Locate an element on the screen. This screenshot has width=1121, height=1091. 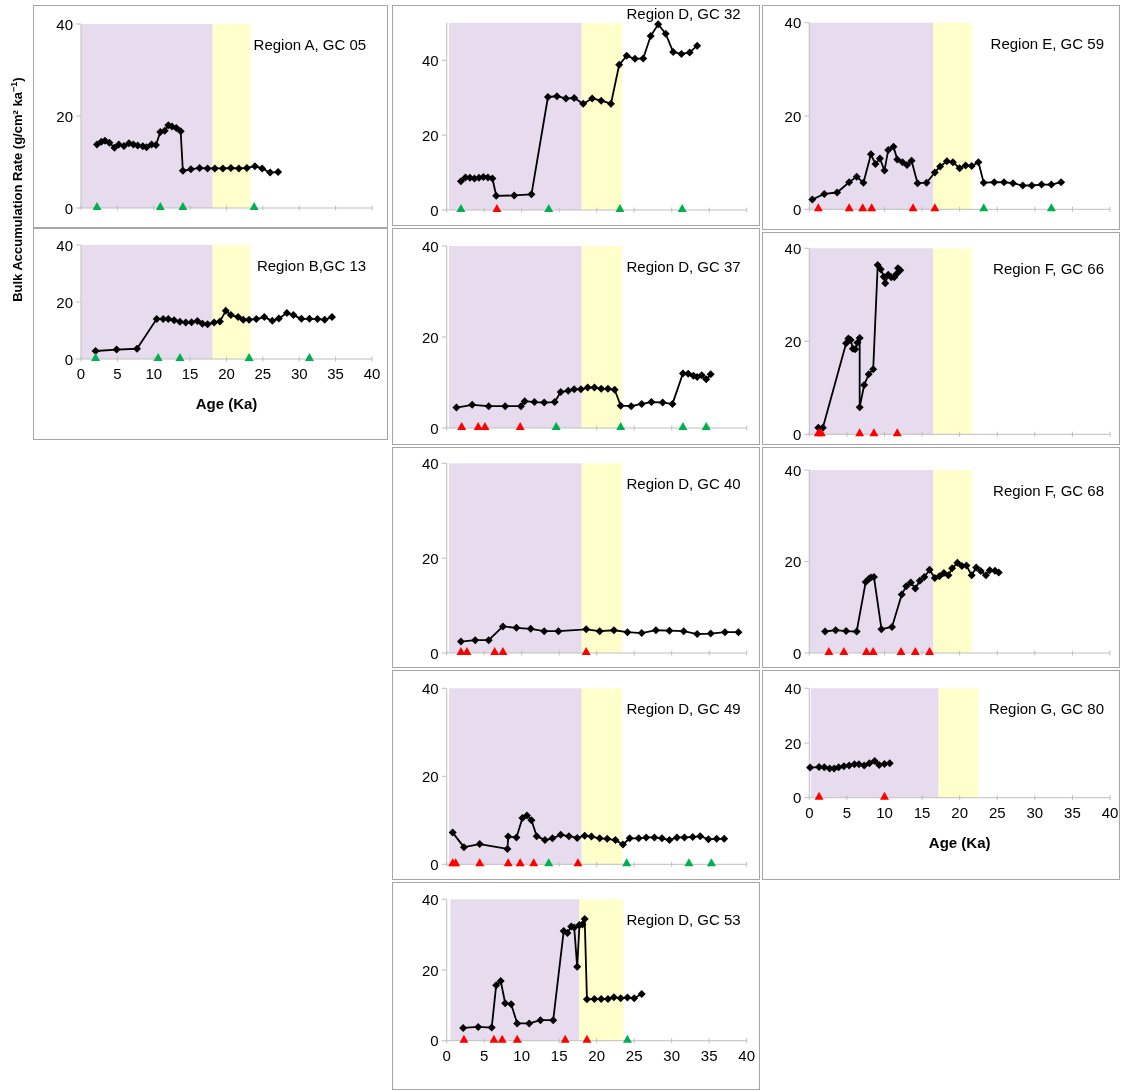
x-tick-label: 15 is located at coordinates (559, 1055).